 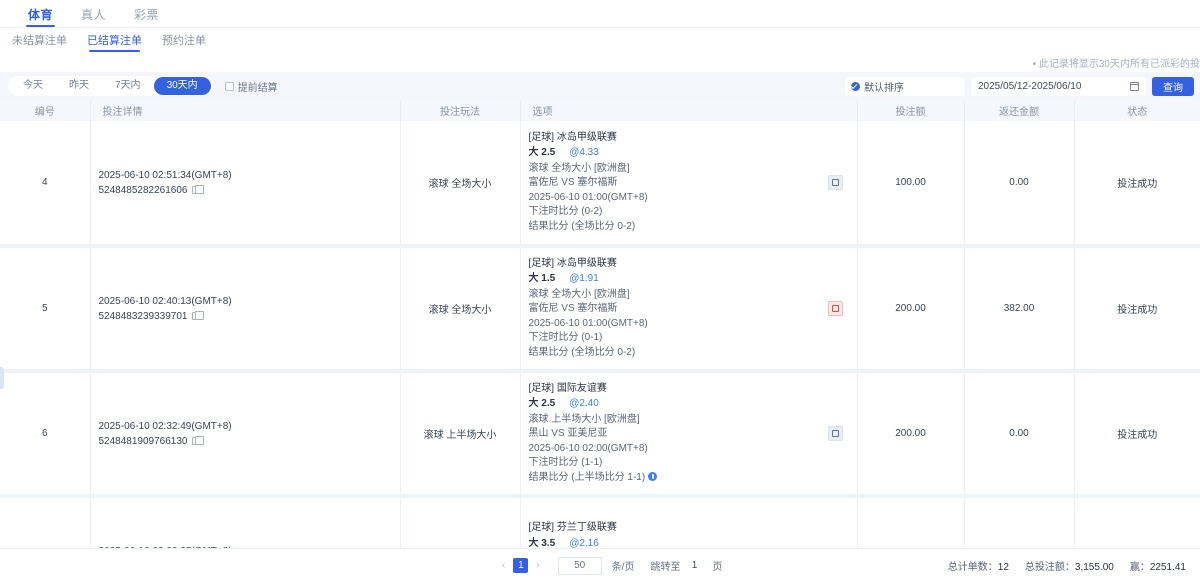 I want to click on score-at-bet: 下注时比分 (0-2), so click(x=565, y=212).